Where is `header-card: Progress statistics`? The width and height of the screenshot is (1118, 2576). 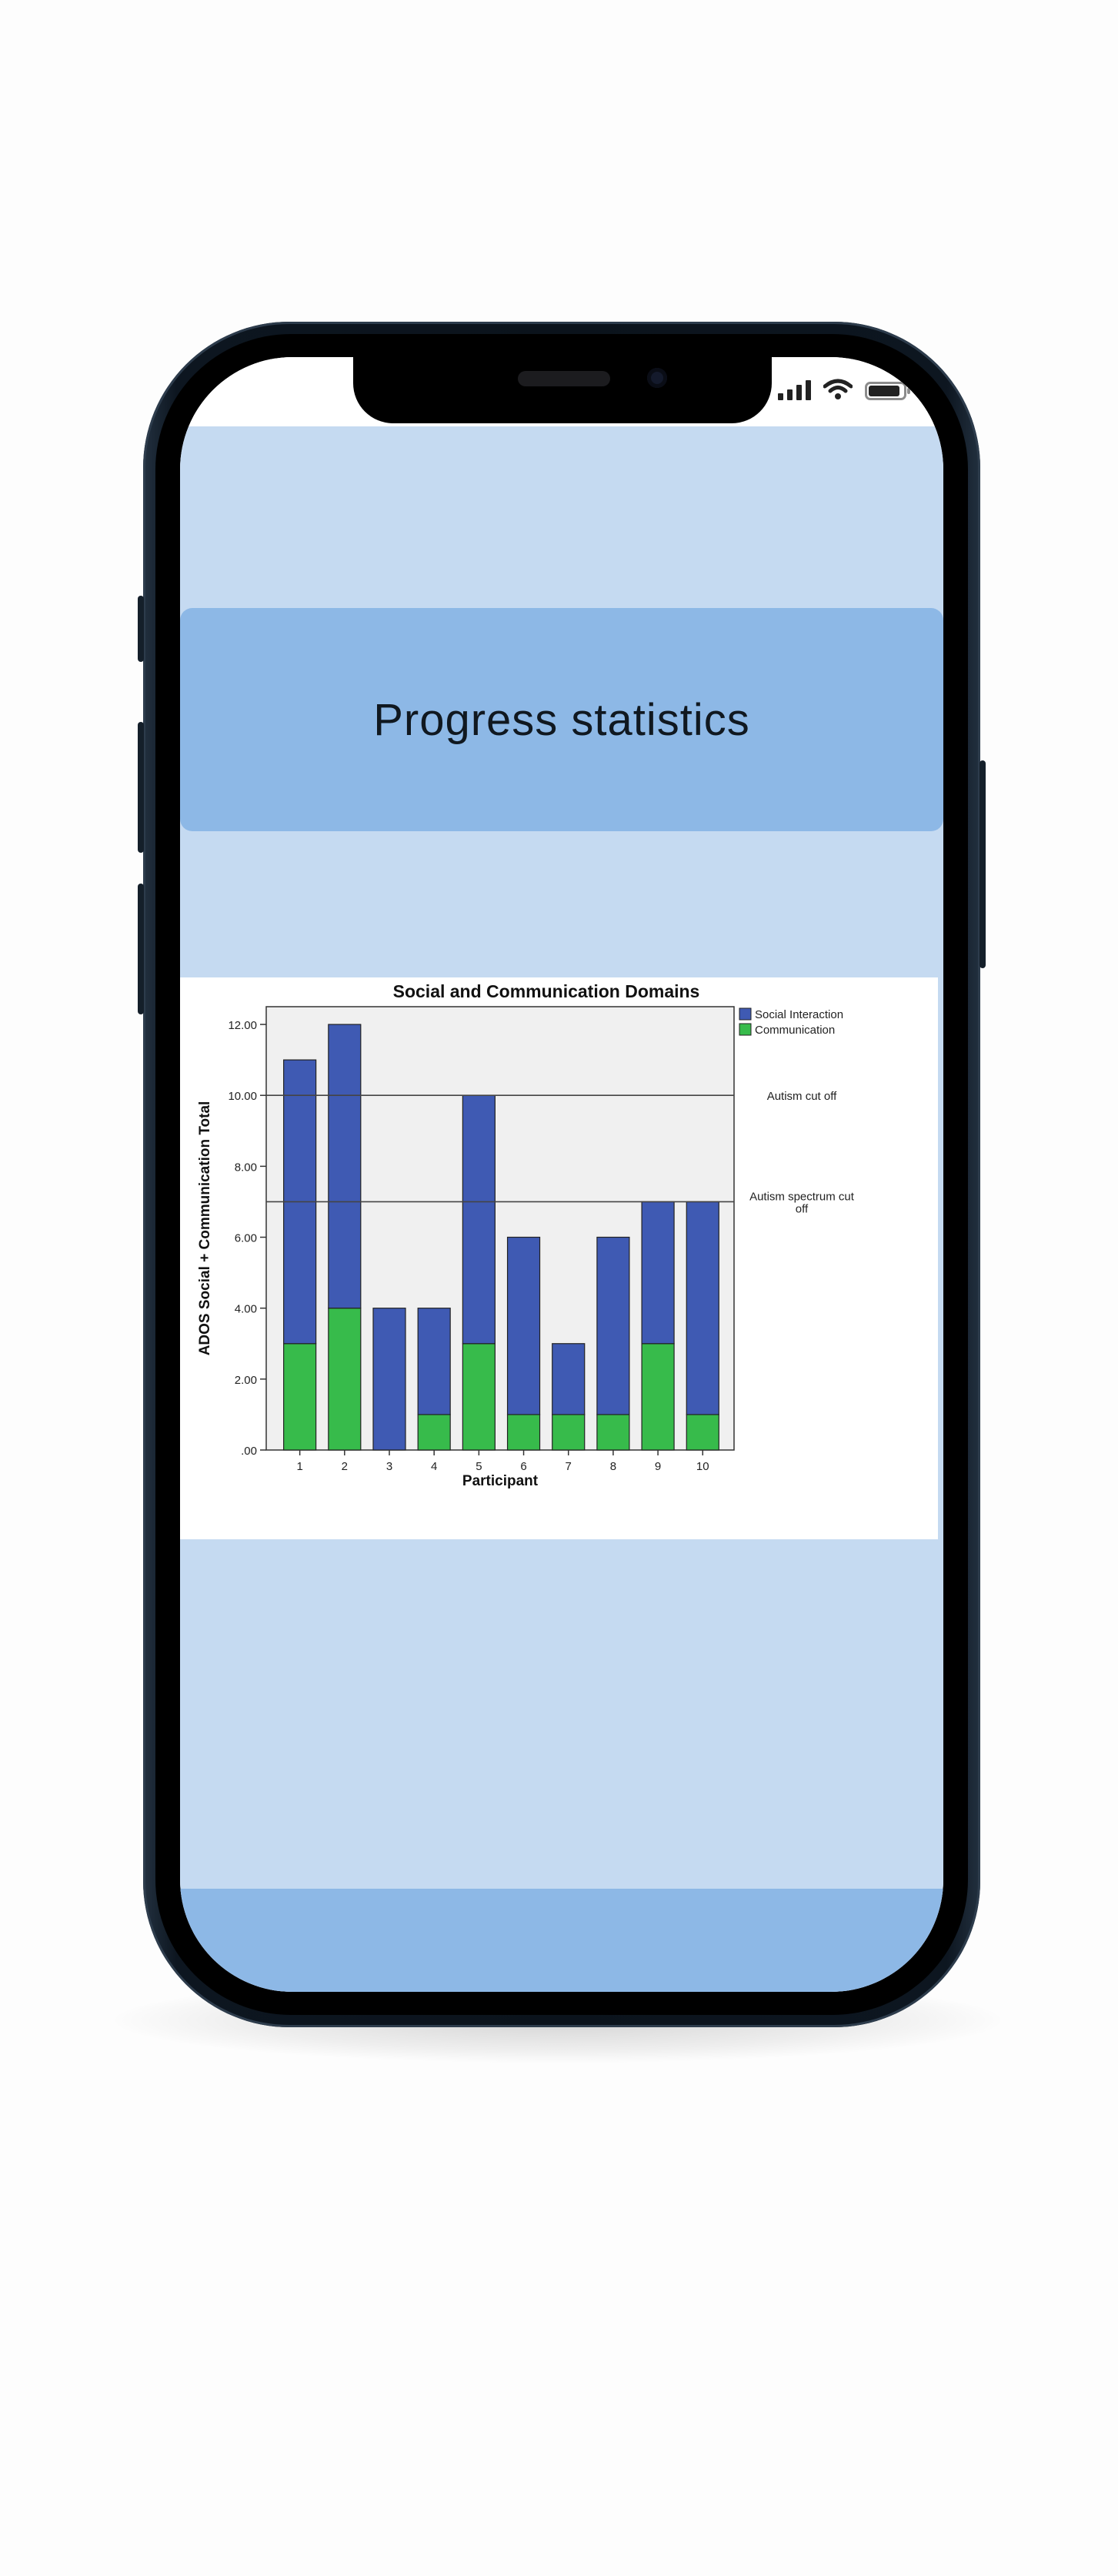
header-card: Progress statistics is located at coordinates (561, 719).